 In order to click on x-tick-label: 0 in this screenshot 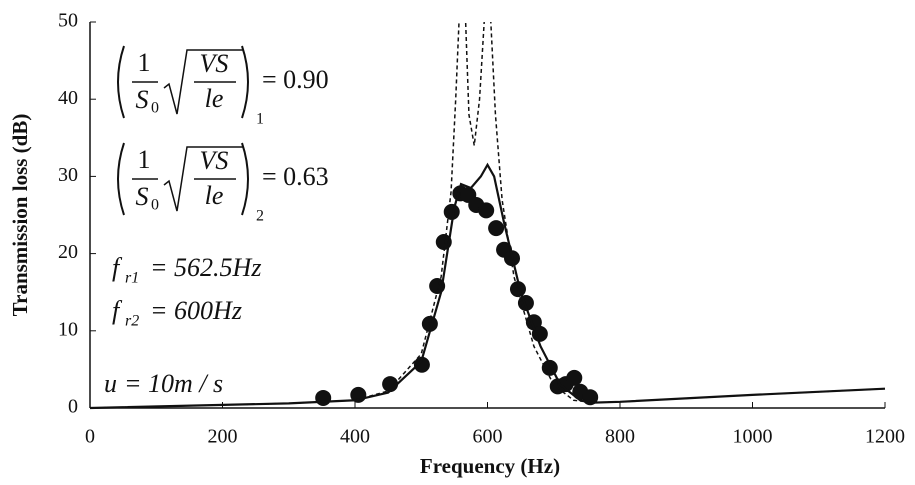, I will do `click(90, 437)`.